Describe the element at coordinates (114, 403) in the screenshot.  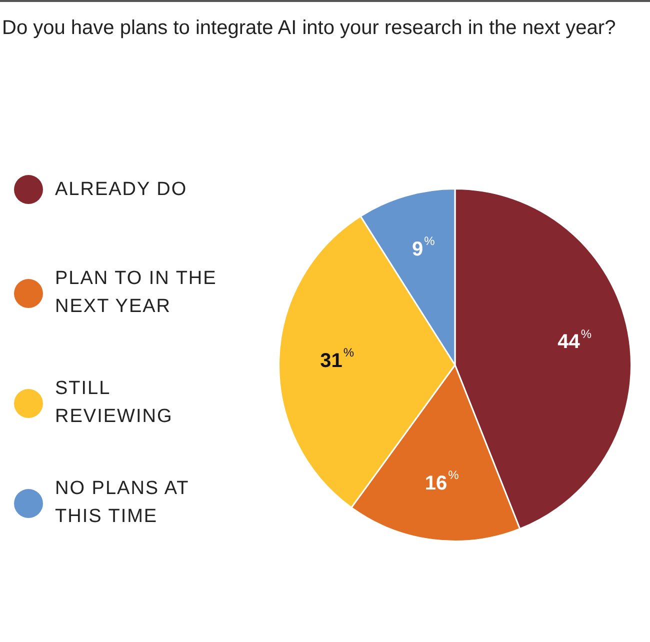
I see `legend-label: STILL REVIEWING` at that location.